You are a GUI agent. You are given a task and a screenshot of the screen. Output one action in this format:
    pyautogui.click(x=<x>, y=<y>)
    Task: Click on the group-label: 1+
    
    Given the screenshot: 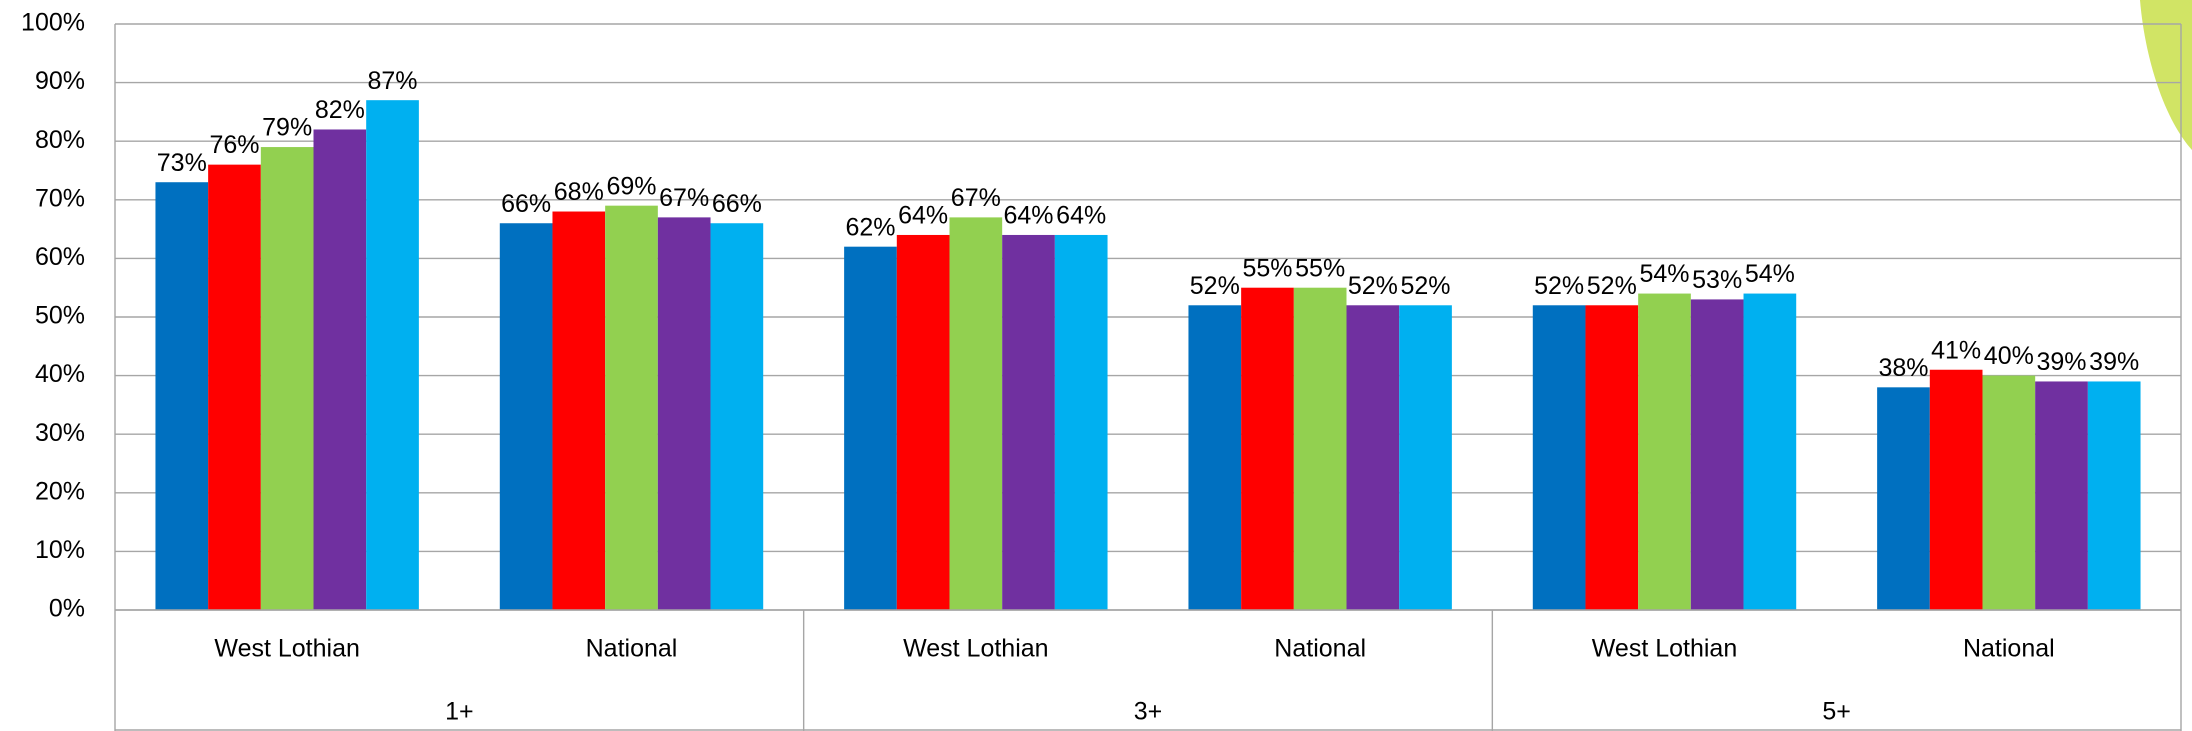 What is the action you would take?
    pyautogui.click(x=459, y=712)
    